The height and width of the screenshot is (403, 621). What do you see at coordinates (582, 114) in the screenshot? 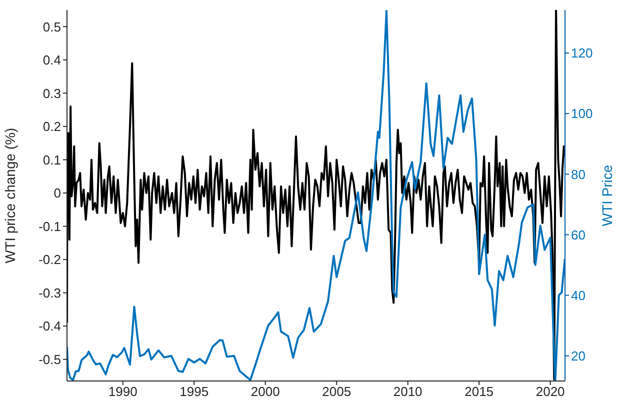
I see `y2-tick-label: 100` at bounding box center [582, 114].